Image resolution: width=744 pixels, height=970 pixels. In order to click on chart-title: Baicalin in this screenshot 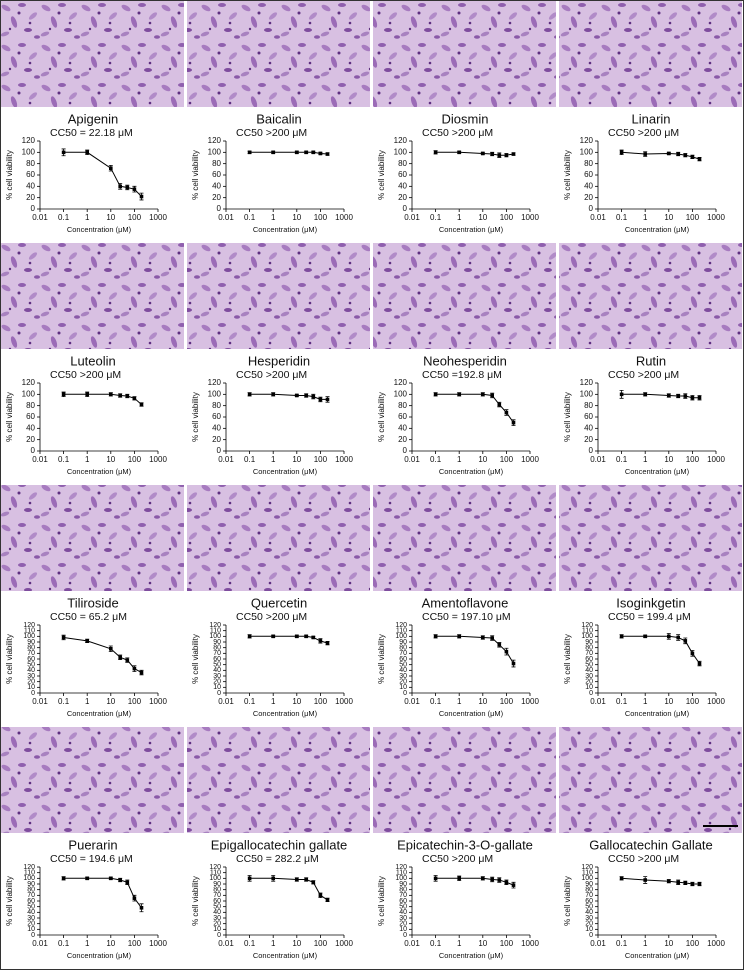, I will do `click(279, 118)`.